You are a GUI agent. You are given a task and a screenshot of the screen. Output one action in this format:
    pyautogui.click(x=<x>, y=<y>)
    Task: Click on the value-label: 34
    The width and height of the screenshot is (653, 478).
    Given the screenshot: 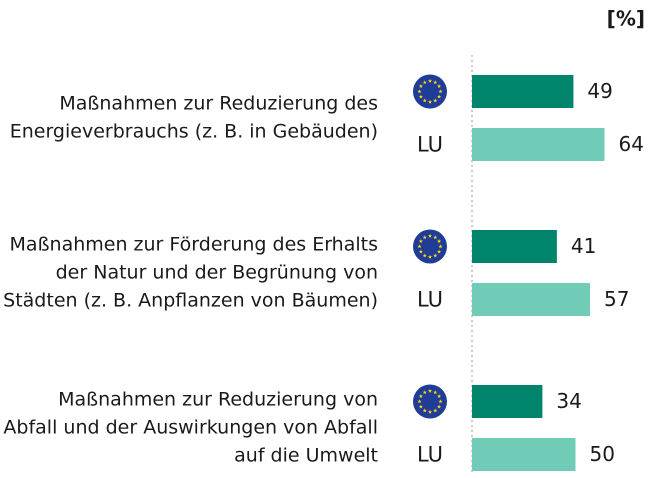 What is the action you would take?
    pyautogui.click(x=568, y=401)
    